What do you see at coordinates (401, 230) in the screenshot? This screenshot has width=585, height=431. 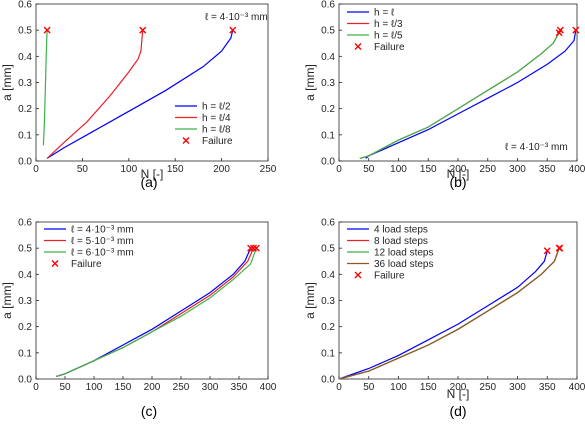 I see `legend-label: 4 load steps` at bounding box center [401, 230].